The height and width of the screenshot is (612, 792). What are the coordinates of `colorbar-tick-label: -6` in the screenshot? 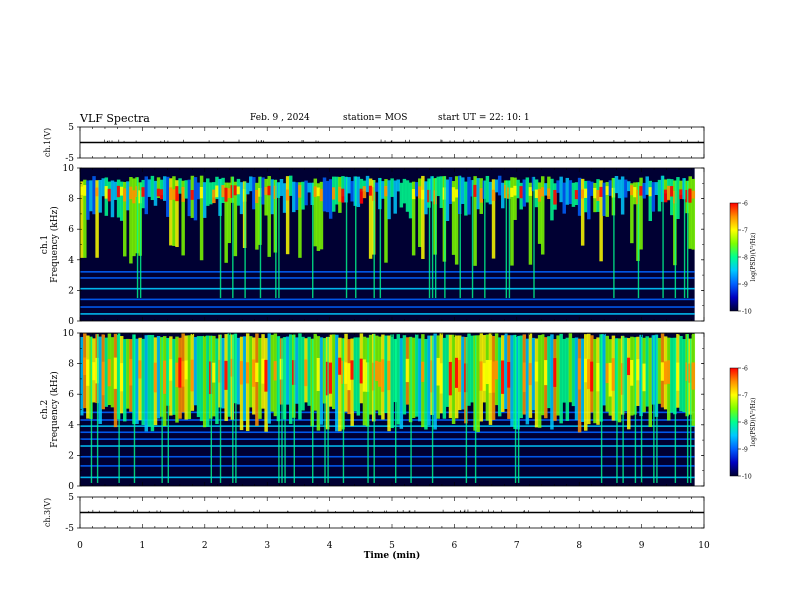 It's located at (745, 204).